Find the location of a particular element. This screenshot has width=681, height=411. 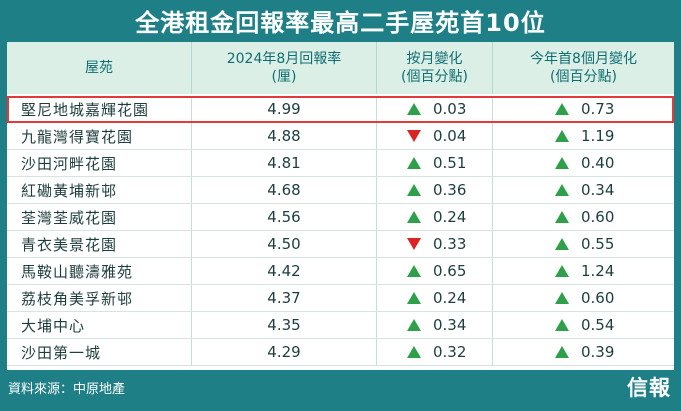

header-mom: 按月變化 (個百分點) is located at coordinates (435, 68).